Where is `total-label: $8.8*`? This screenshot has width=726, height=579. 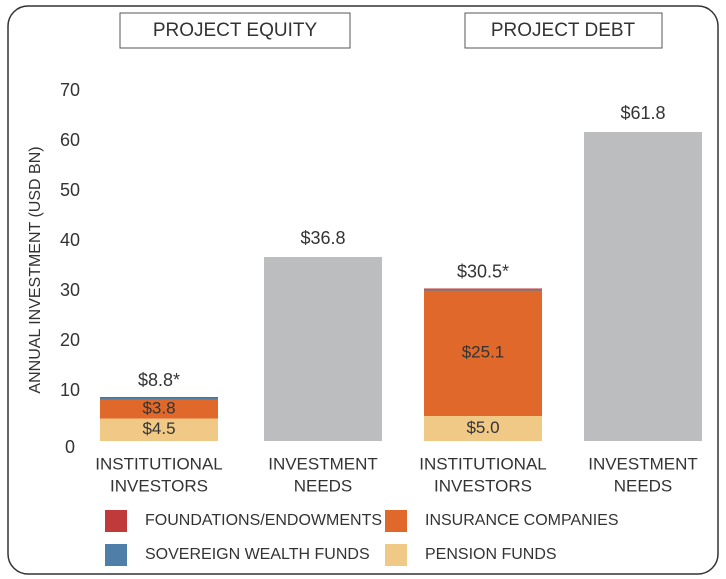
total-label: $8.8* is located at coordinates (159, 380).